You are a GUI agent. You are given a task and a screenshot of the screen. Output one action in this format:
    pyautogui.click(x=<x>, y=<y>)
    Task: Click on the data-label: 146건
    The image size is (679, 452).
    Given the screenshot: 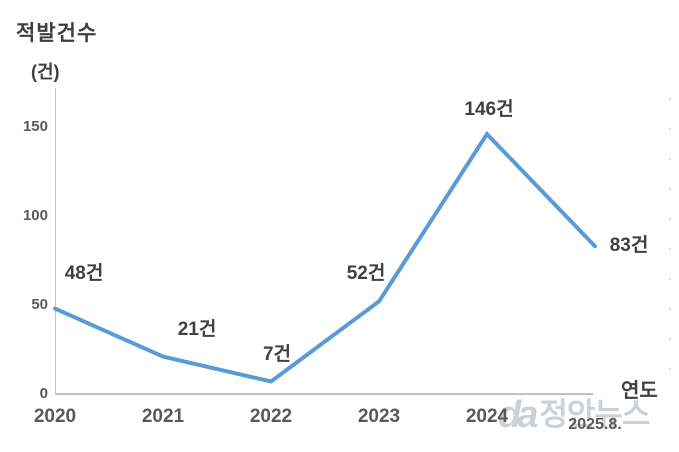 What is the action you would take?
    pyautogui.click(x=489, y=109)
    